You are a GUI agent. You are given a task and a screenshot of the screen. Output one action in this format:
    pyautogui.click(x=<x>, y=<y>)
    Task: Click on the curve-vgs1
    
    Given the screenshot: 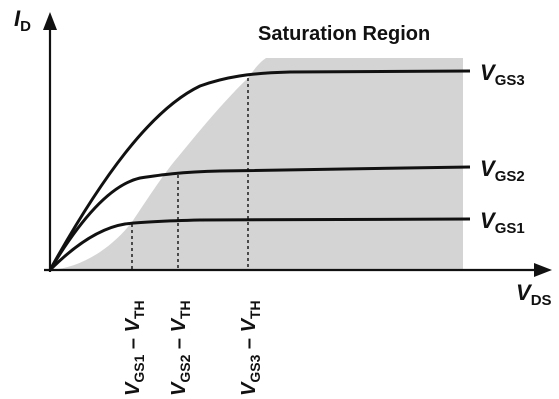 What is the action you would take?
    pyautogui.click(x=259, y=244)
    